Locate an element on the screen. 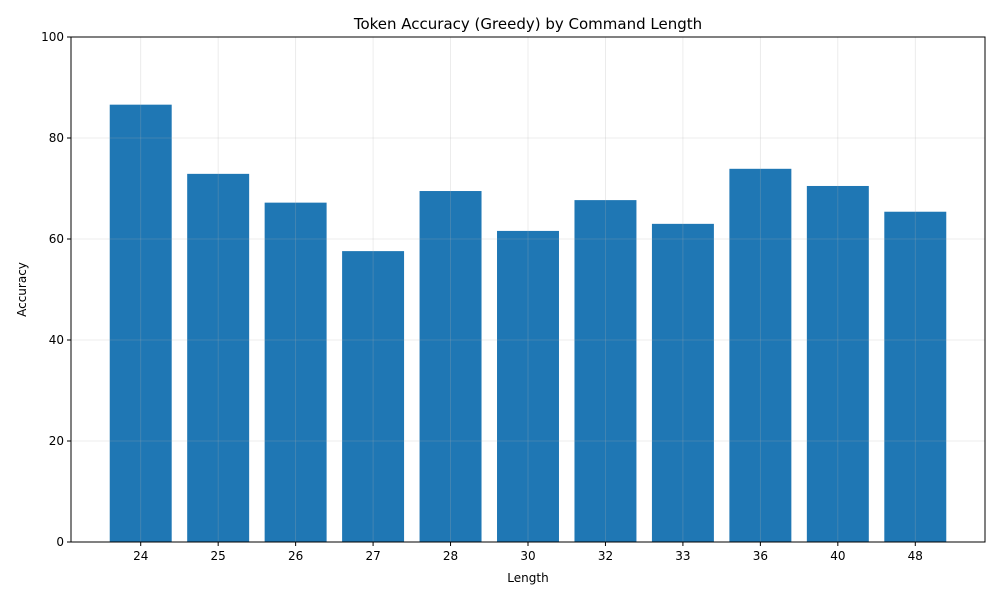 The image size is (1000, 600). y-axis: 0 20 40 60 80 100 is located at coordinates (56, 289).